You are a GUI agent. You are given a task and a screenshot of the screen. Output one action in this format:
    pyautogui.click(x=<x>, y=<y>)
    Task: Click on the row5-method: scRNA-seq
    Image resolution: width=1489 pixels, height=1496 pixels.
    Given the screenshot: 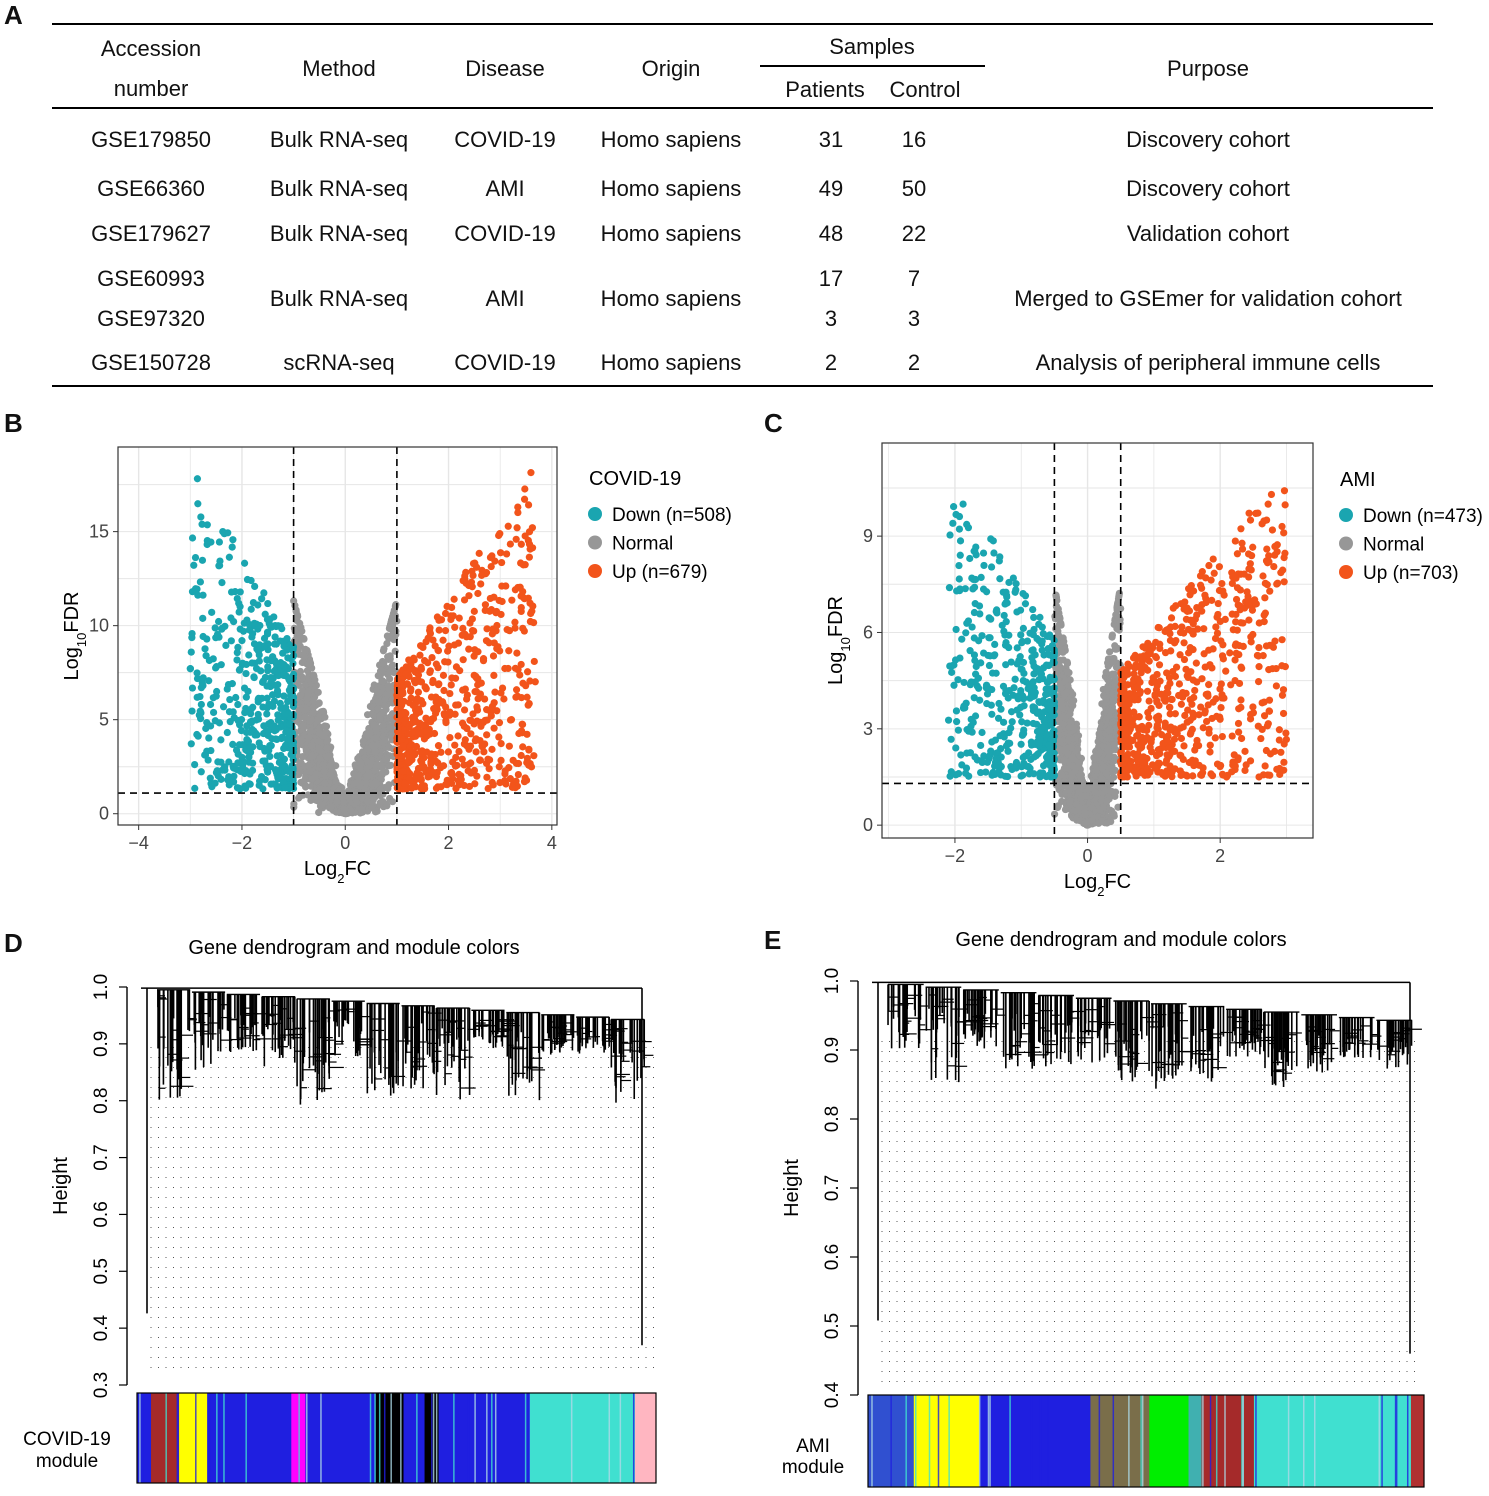 What is the action you would take?
    pyautogui.click(x=339, y=362)
    